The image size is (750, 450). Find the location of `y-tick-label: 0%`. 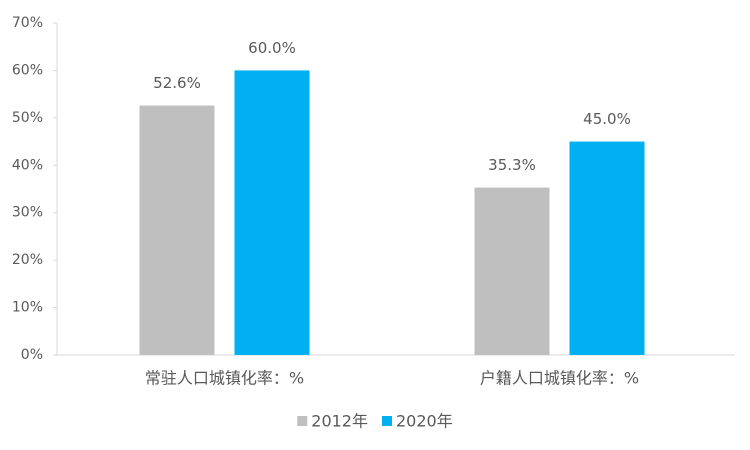

y-tick-label: 0% is located at coordinates (32, 355).